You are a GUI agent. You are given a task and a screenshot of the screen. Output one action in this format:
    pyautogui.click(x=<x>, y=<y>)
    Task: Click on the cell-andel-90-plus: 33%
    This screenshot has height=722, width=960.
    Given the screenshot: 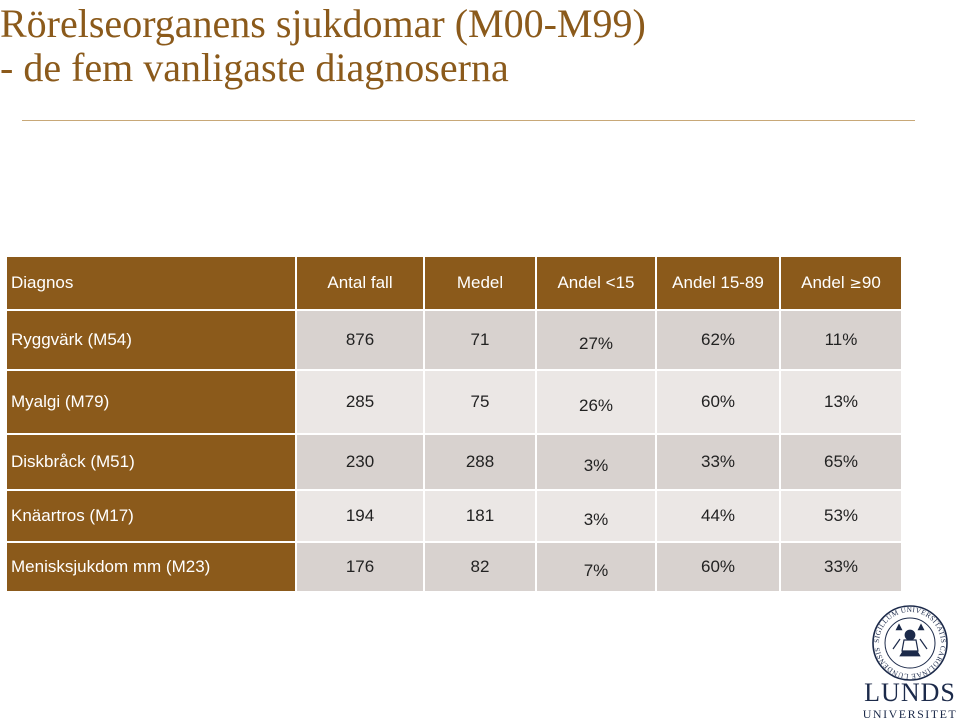 What is the action you would take?
    pyautogui.click(x=841, y=567)
    